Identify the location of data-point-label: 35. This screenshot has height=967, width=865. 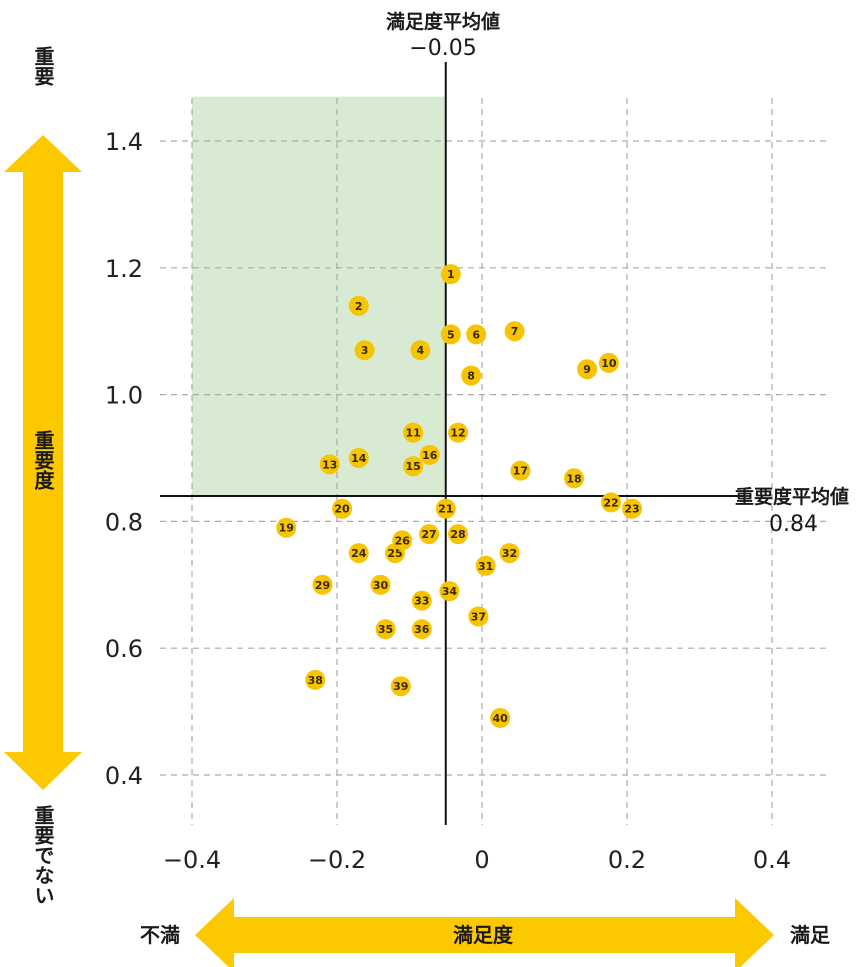
(385, 629).